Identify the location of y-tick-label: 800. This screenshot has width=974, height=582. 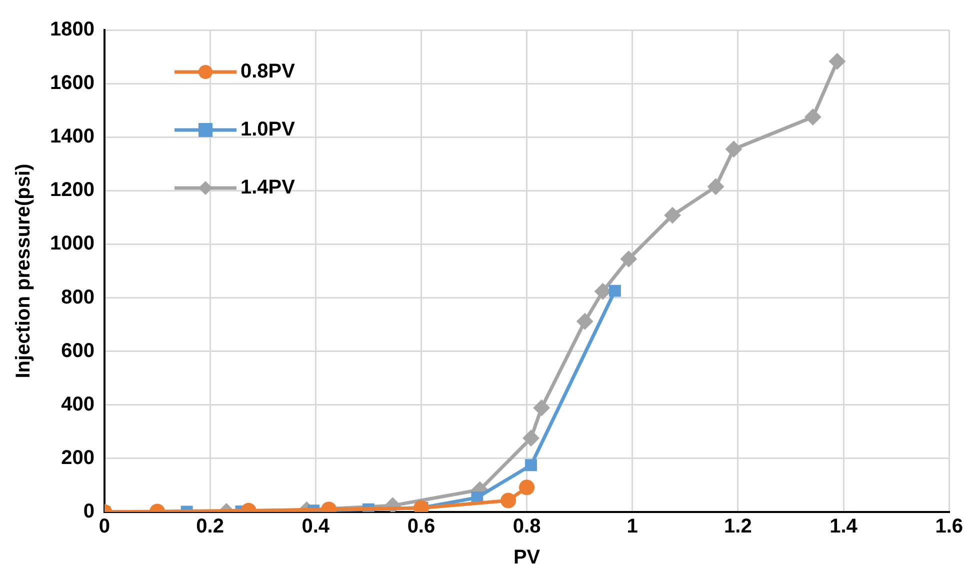
(77, 297).